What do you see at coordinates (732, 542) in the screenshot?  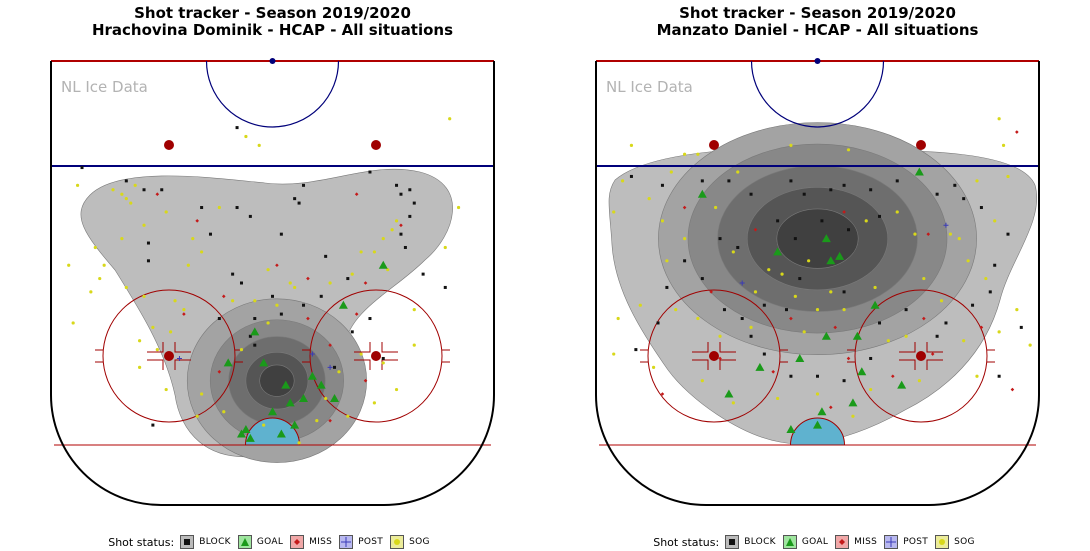 I see `block-marker-icon` at bounding box center [732, 542].